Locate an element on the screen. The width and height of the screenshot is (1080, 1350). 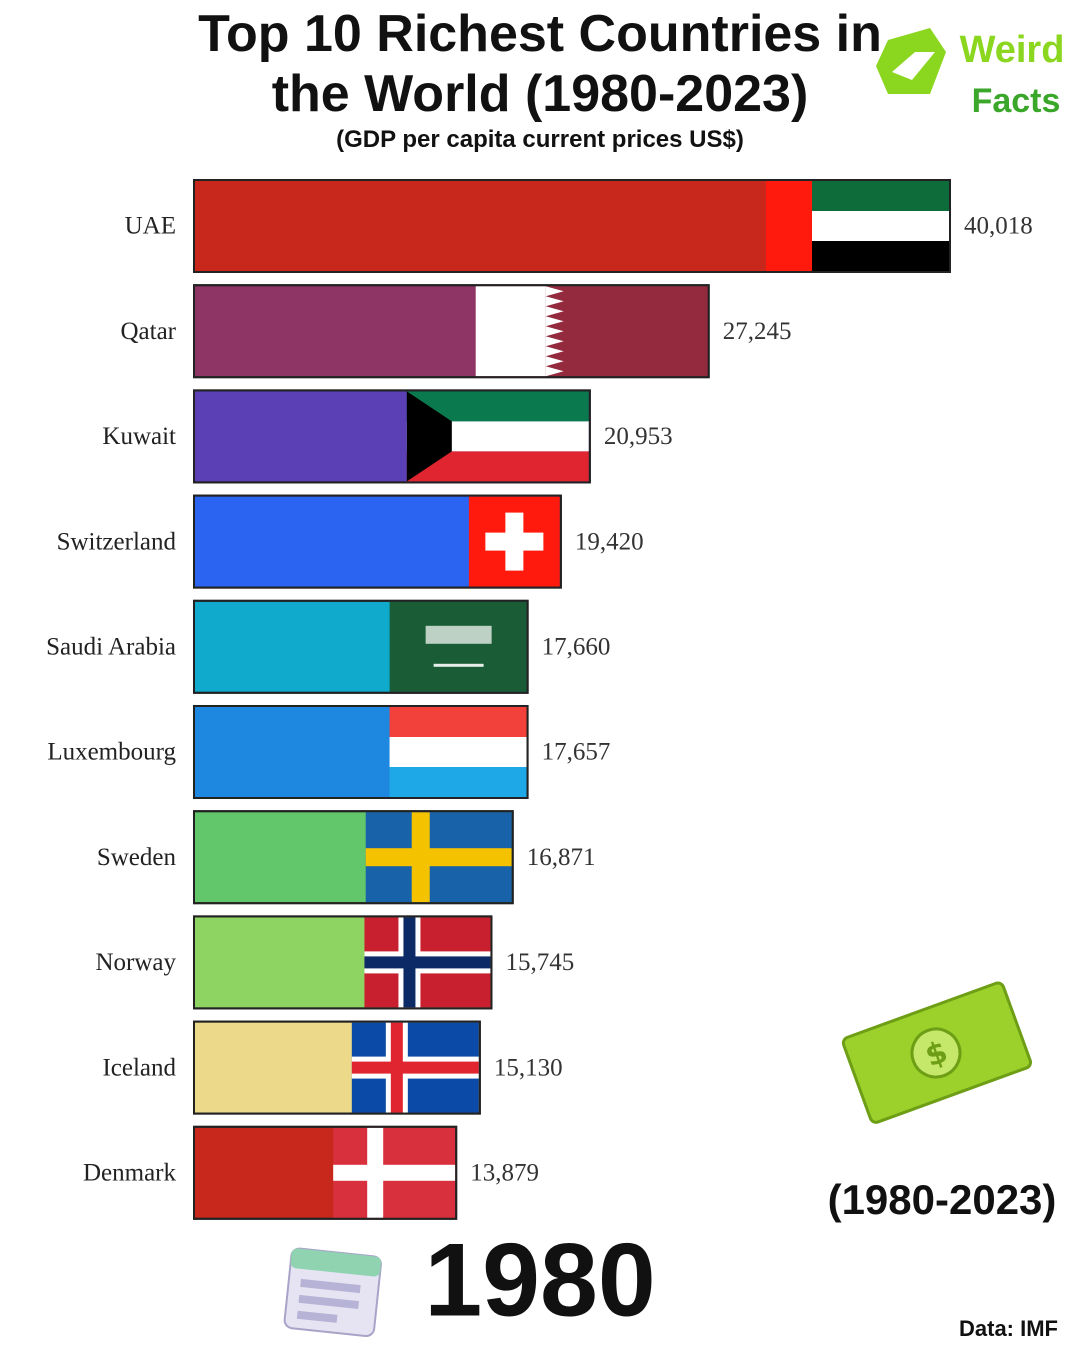
value-label: 13,879 is located at coordinates (504, 1173).